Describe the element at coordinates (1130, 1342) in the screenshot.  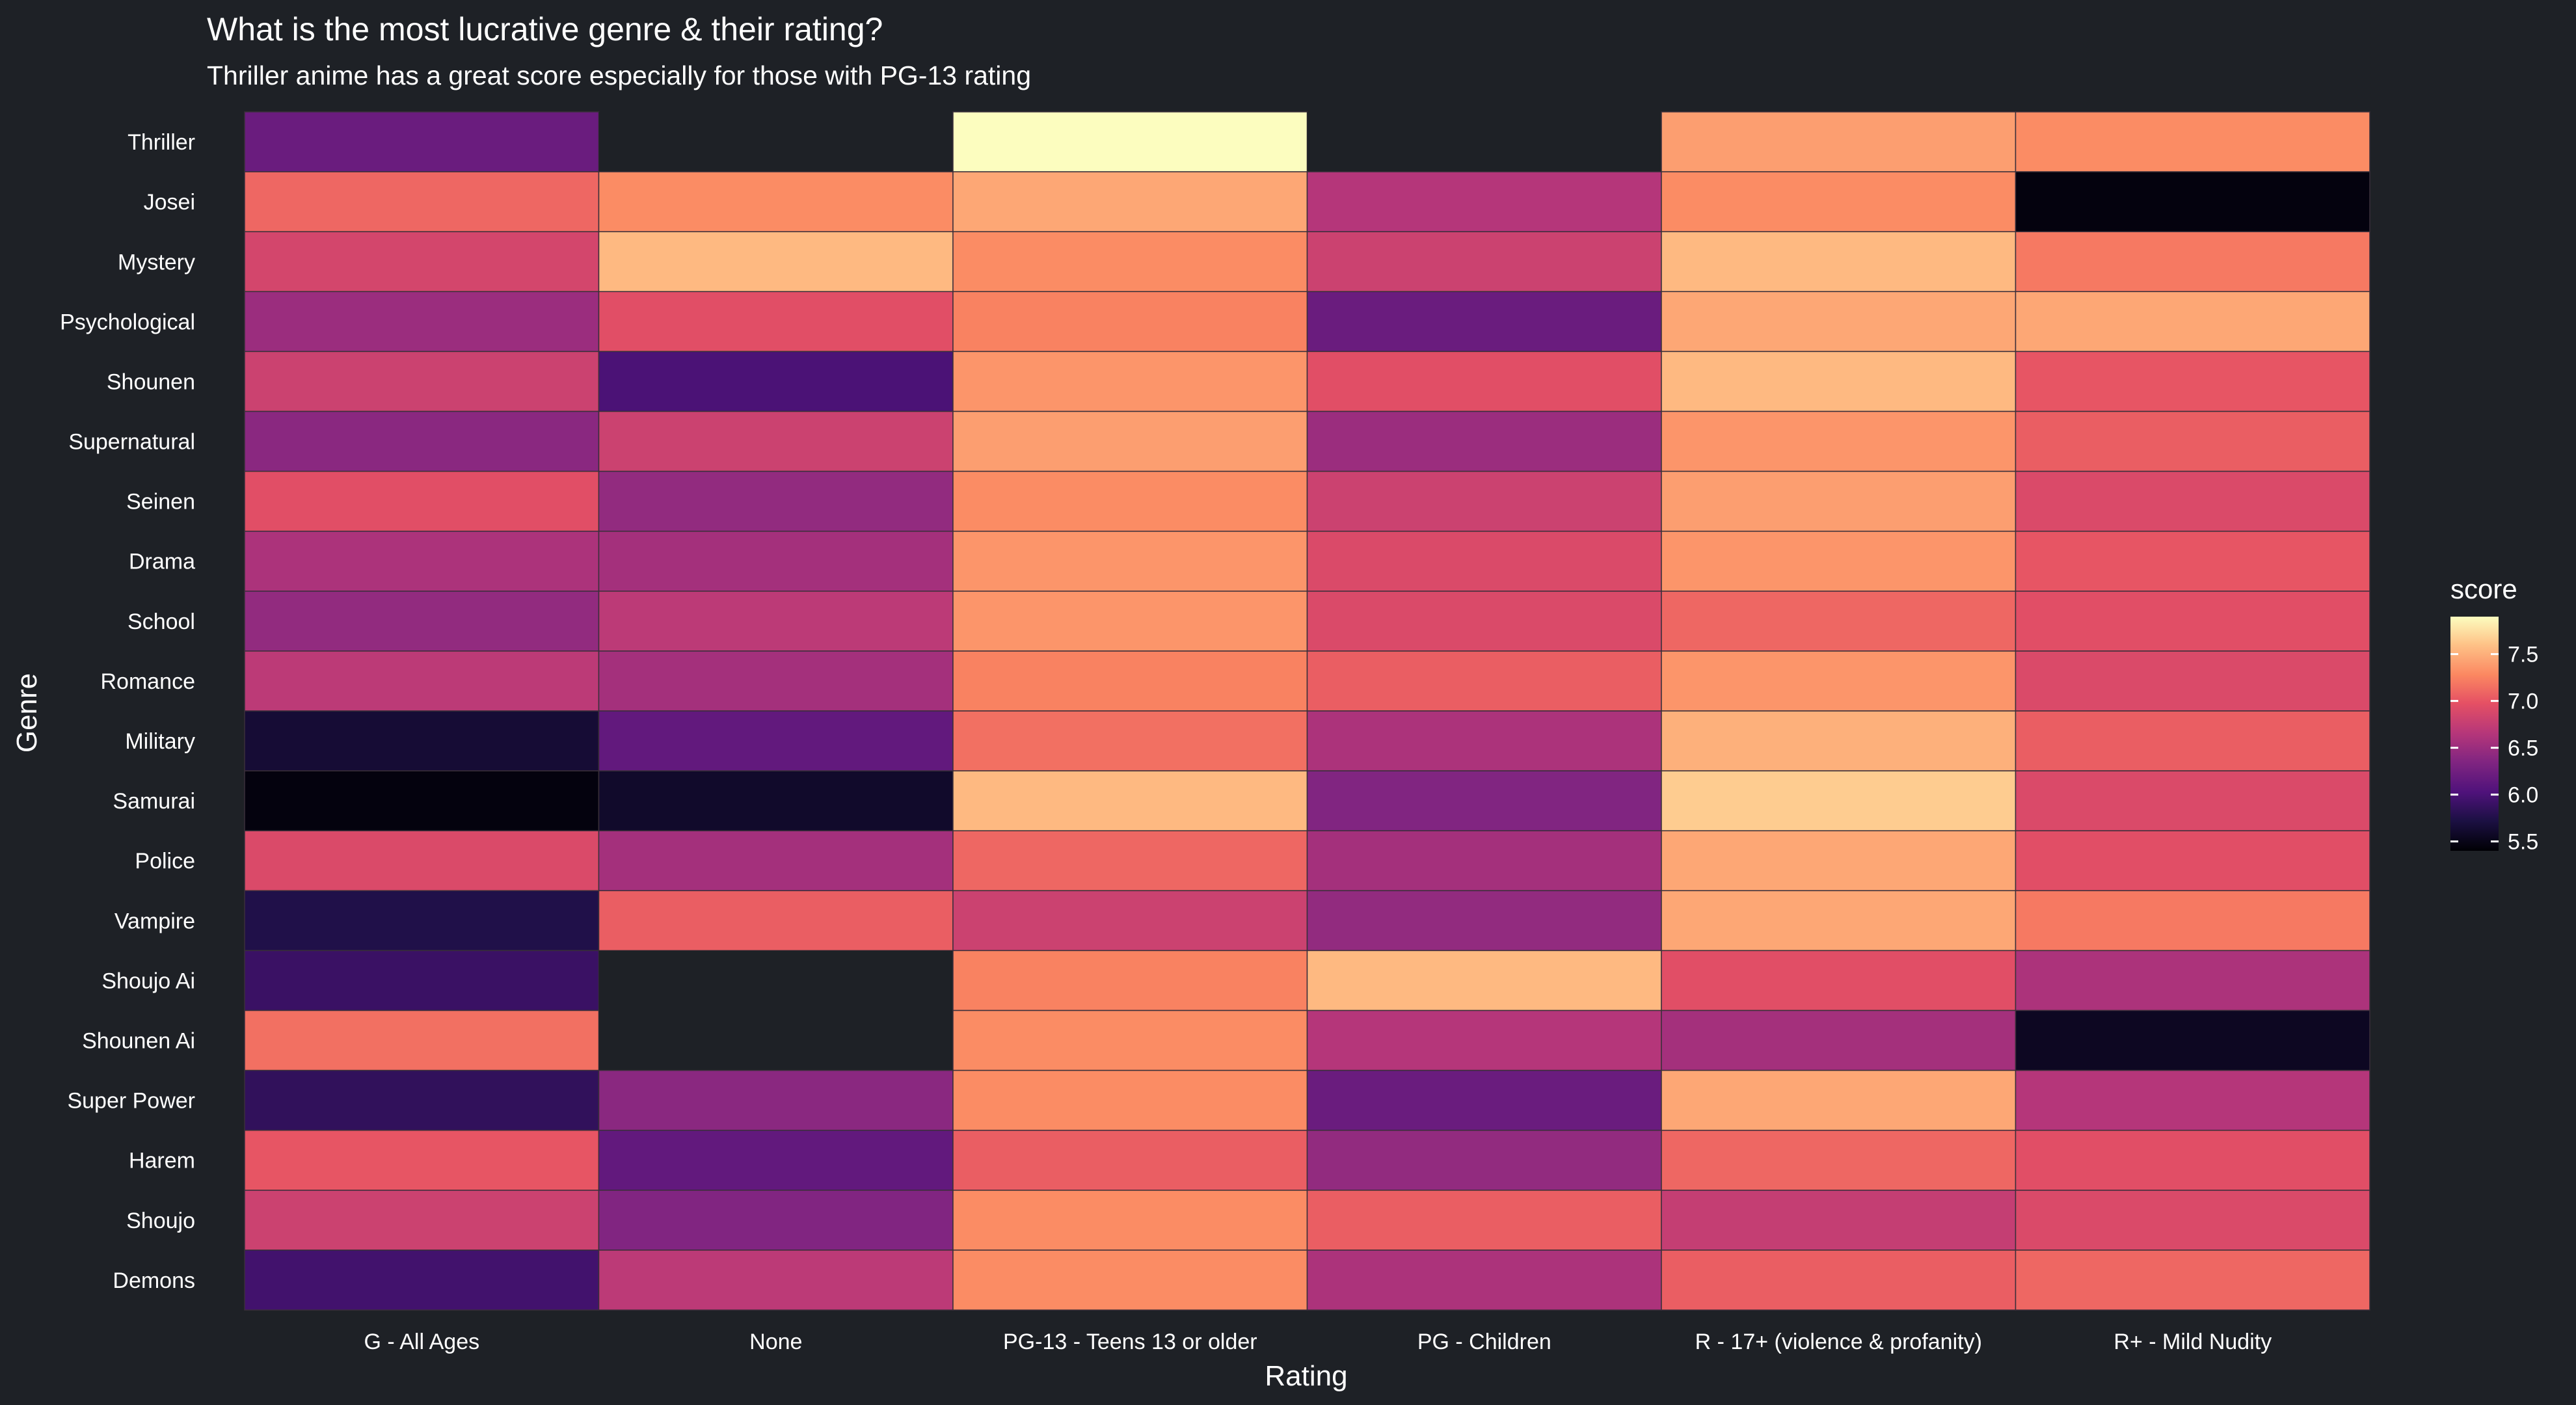
I see `x-tick-label: PG-13 - Teens 13 or older` at that location.